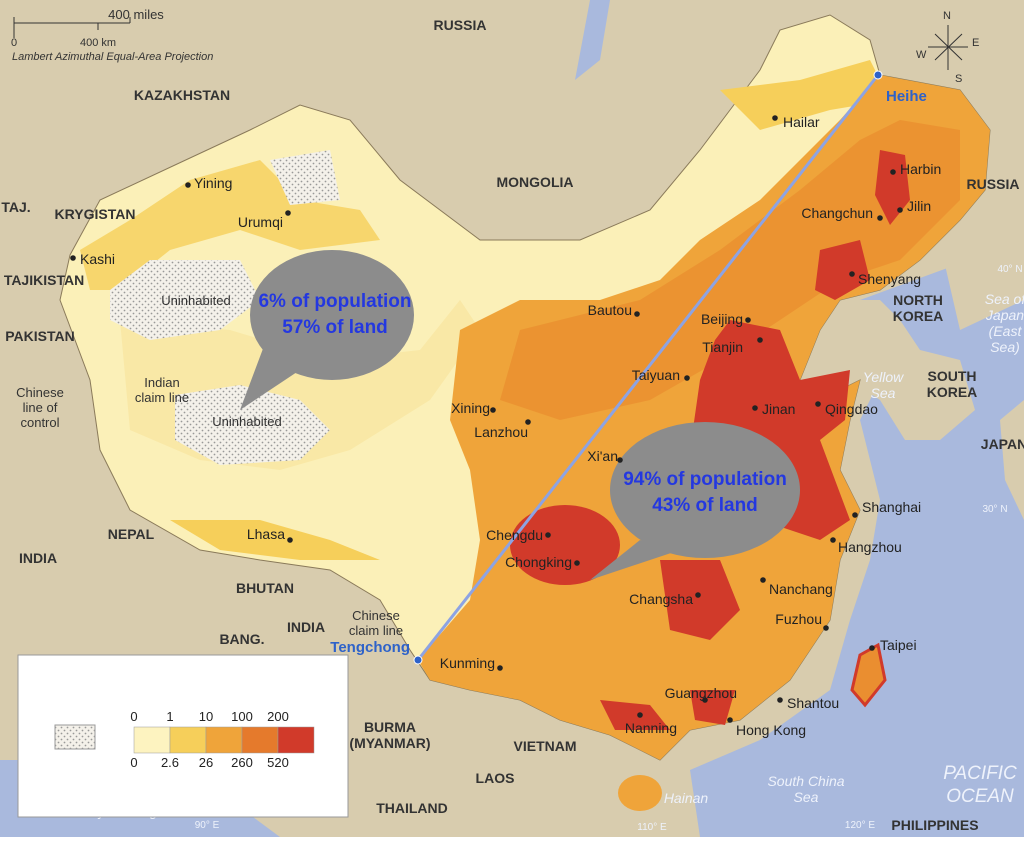  Describe the element at coordinates (798, 619) in the screenshot. I see `city-label: Fuzhou` at that location.